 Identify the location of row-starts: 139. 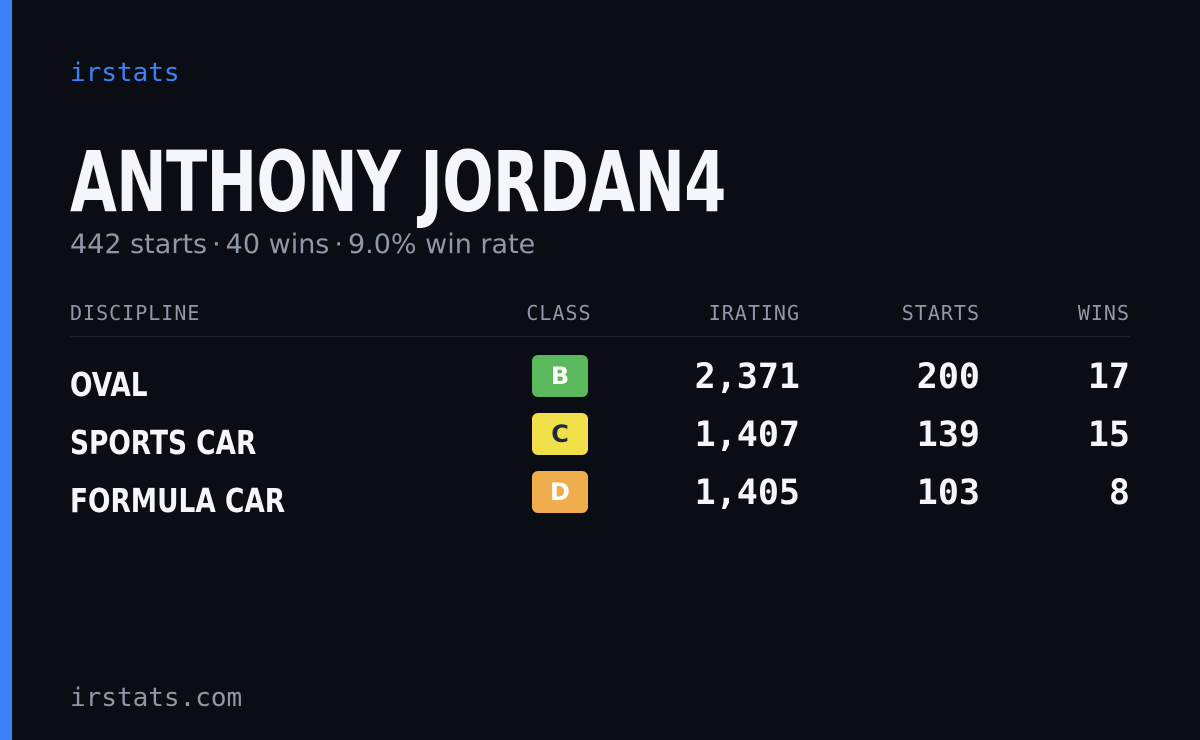
(948, 435).